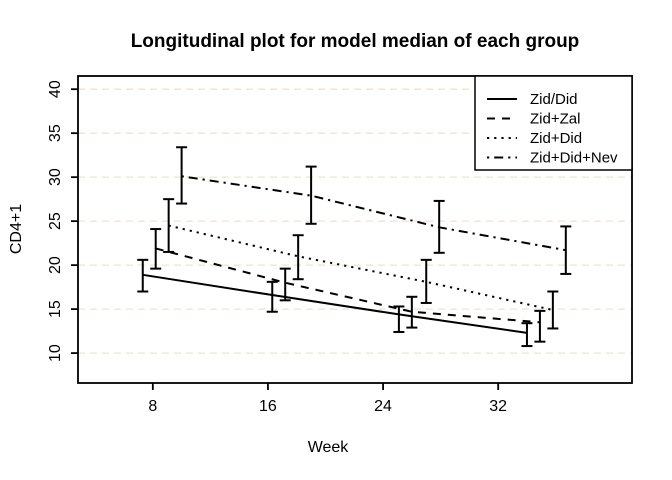 Image resolution: width=672 pixels, height=480 pixels. What do you see at coordinates (55, 265) in the screenshot?
I see `y-tick-label: 20` at bounding box center [55, 265].